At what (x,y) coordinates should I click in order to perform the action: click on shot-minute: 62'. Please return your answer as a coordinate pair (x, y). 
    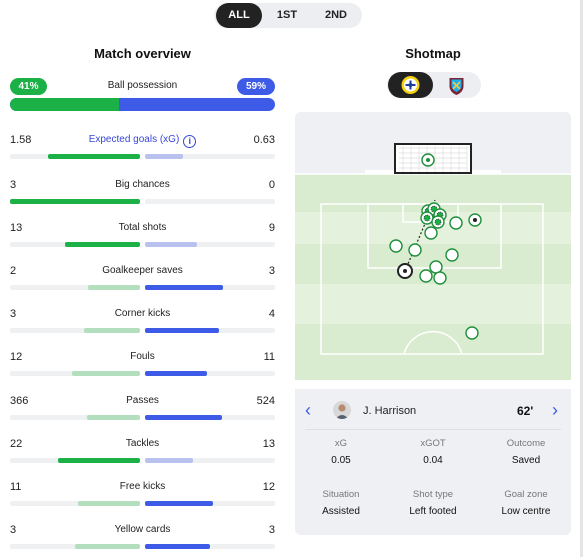
    Looking at the image, I should click on (525, 411).